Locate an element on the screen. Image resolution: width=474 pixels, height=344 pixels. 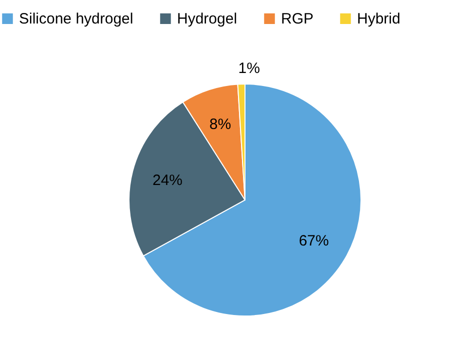
data-label: 67% is located at coordinates (313, 241).